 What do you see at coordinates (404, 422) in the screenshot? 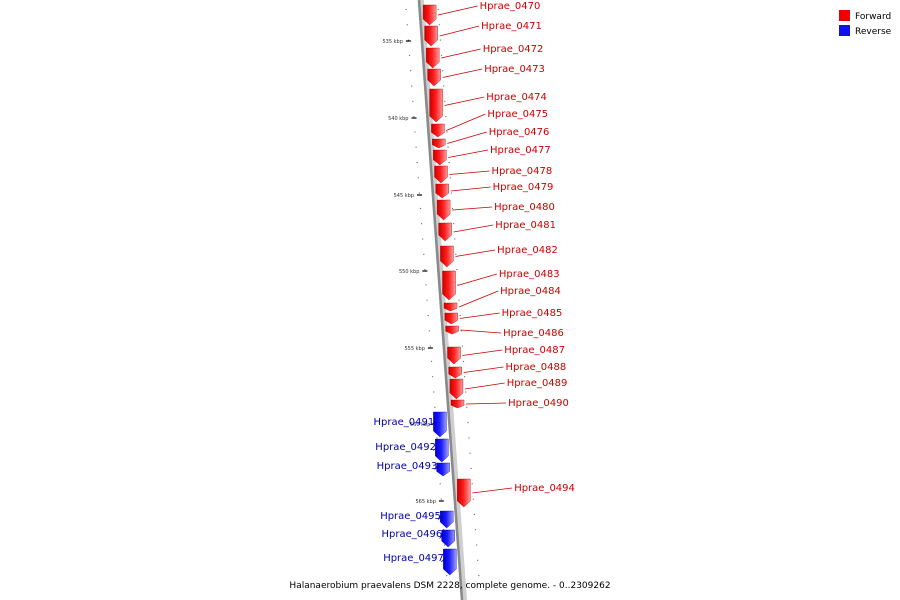
I see `gene-label: Hprae_0491` at bounding box center [404, 422].